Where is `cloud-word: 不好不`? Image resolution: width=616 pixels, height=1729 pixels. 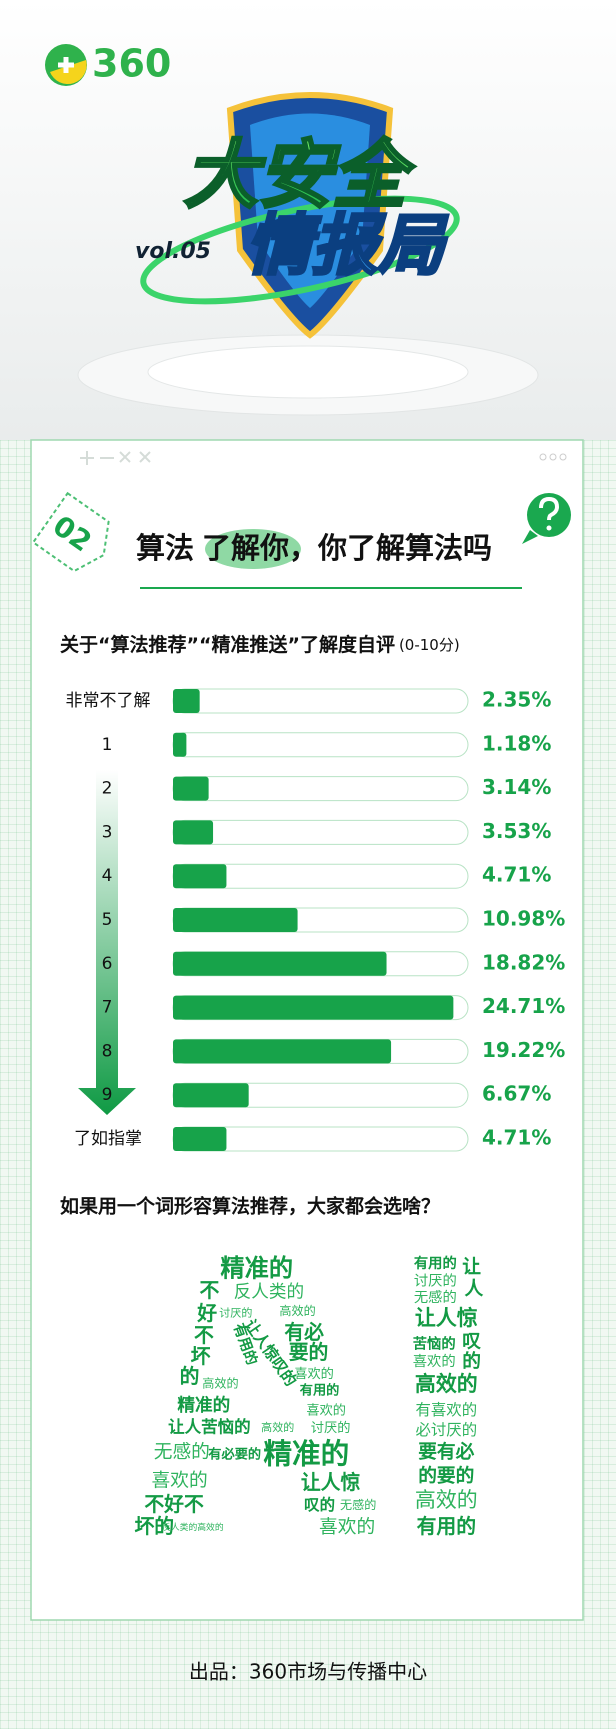
cloud-word: 不好不 is located at coordinates (174, 1504).